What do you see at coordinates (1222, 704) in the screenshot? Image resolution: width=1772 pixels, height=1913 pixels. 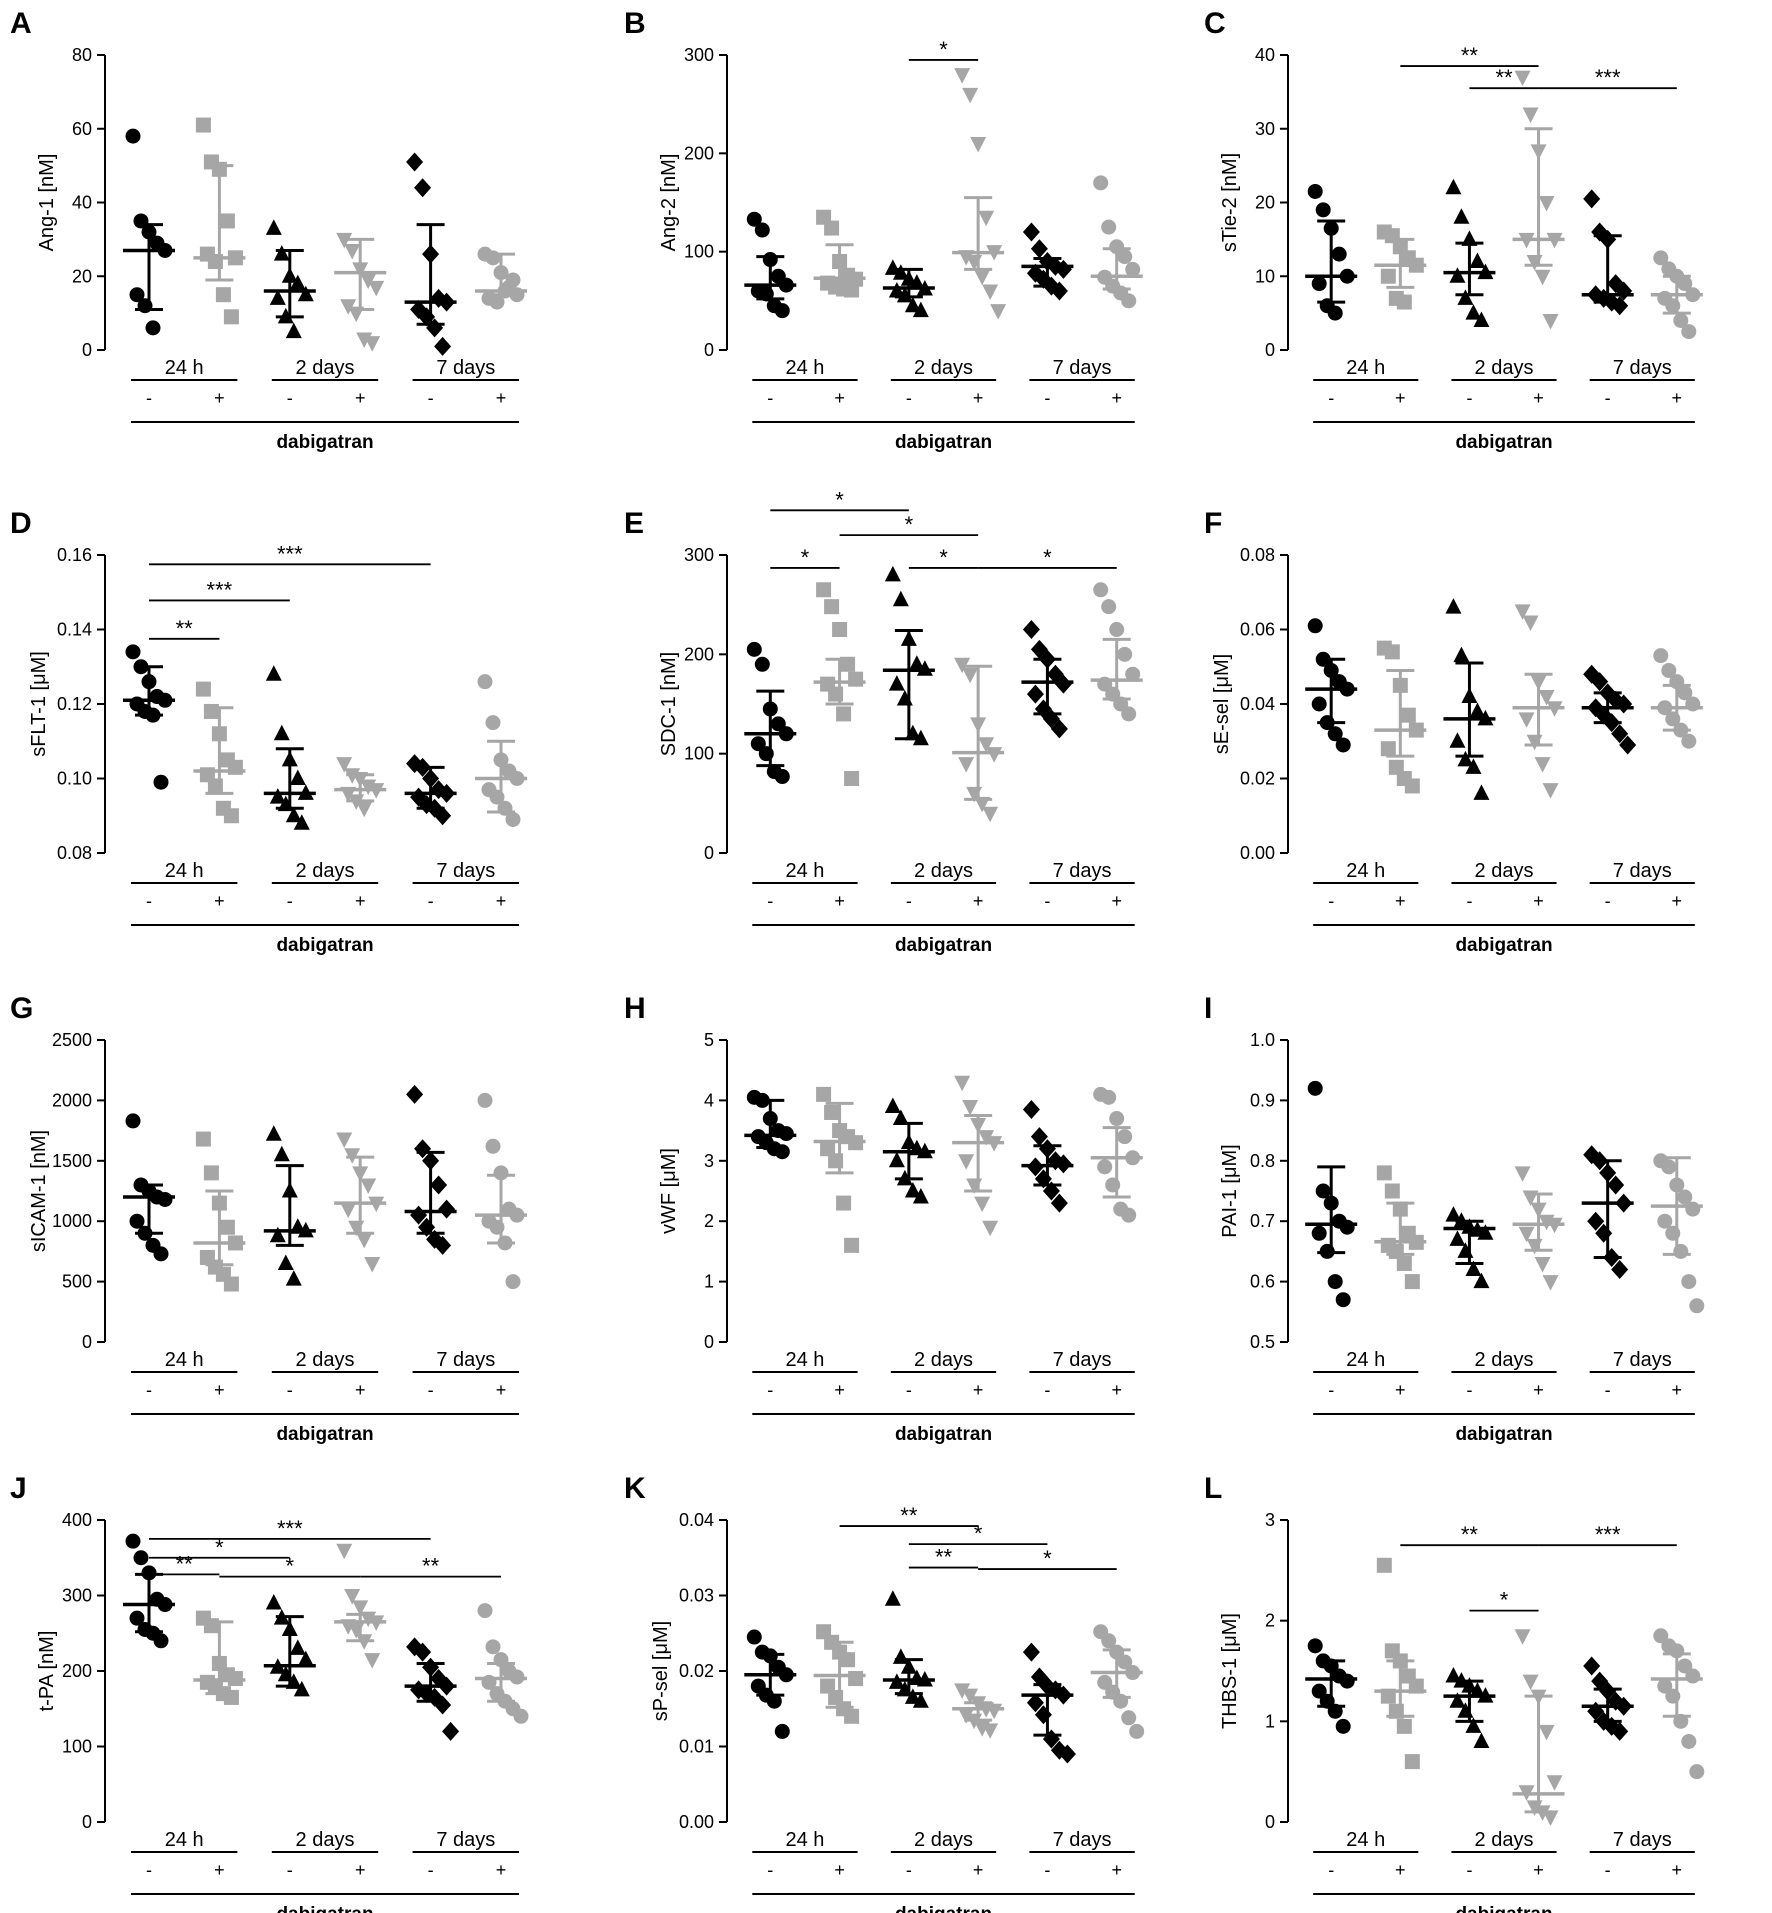 I see `y-axis-label: sE-sel [μM]` at bounding box center [1222, 704].